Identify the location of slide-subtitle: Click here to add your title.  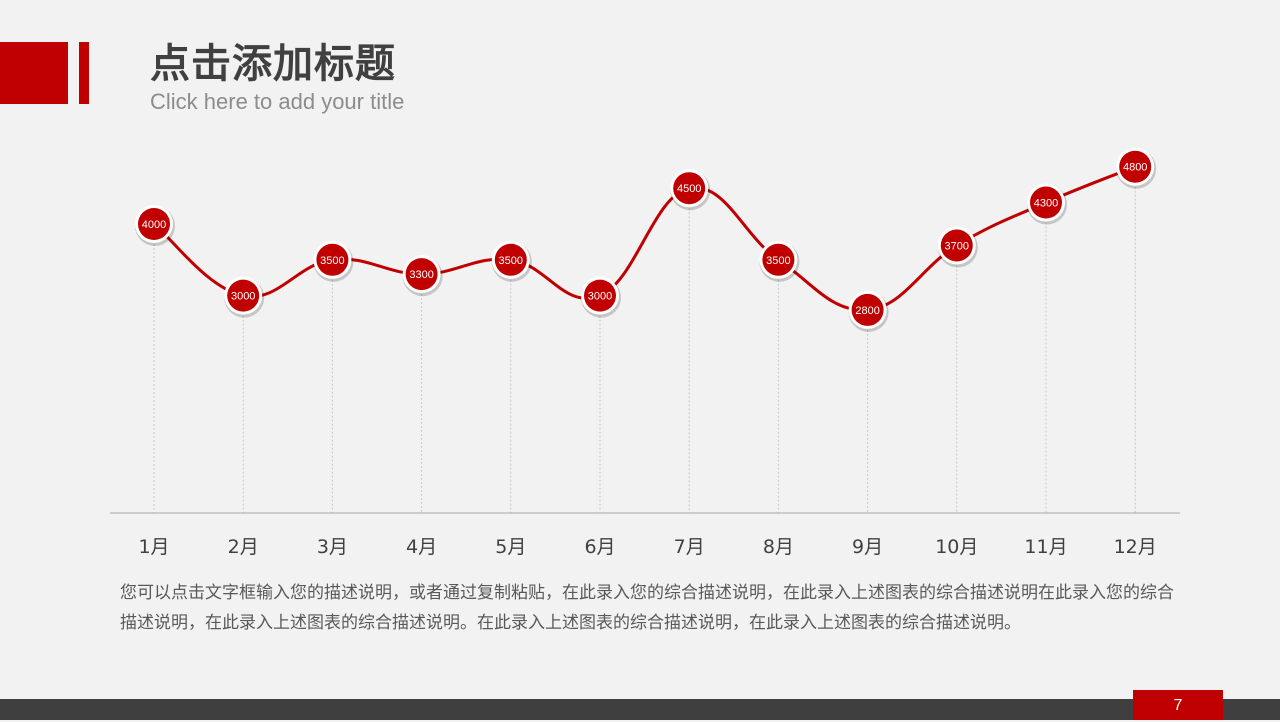
(277, 101).